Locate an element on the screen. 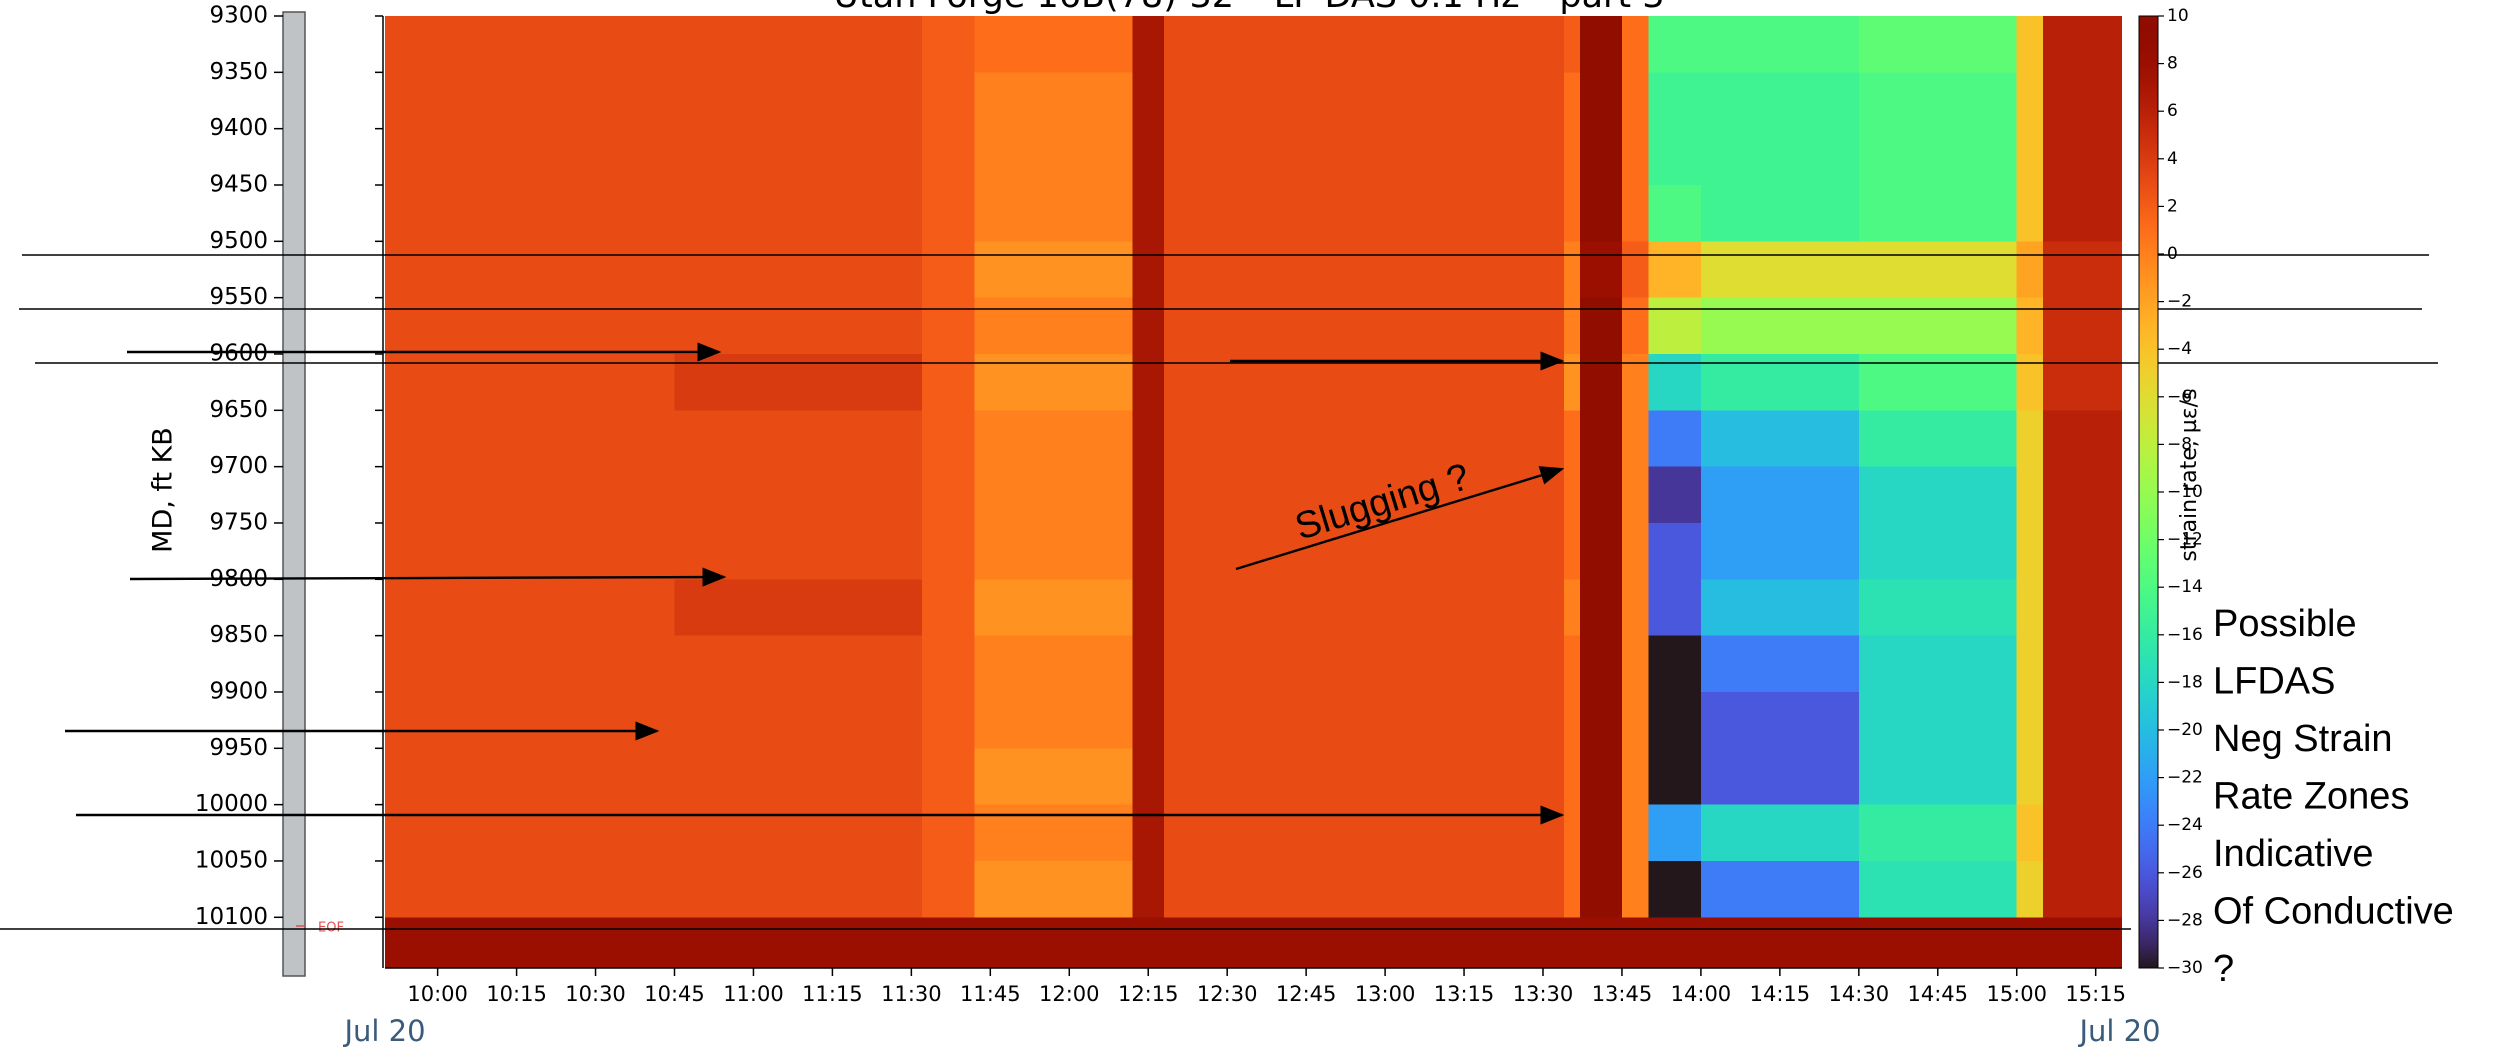 Image resolution: width=2494 pixels, height=1051 pixels. date-label: Jul 20 is located at coordinates (2118, 1031).